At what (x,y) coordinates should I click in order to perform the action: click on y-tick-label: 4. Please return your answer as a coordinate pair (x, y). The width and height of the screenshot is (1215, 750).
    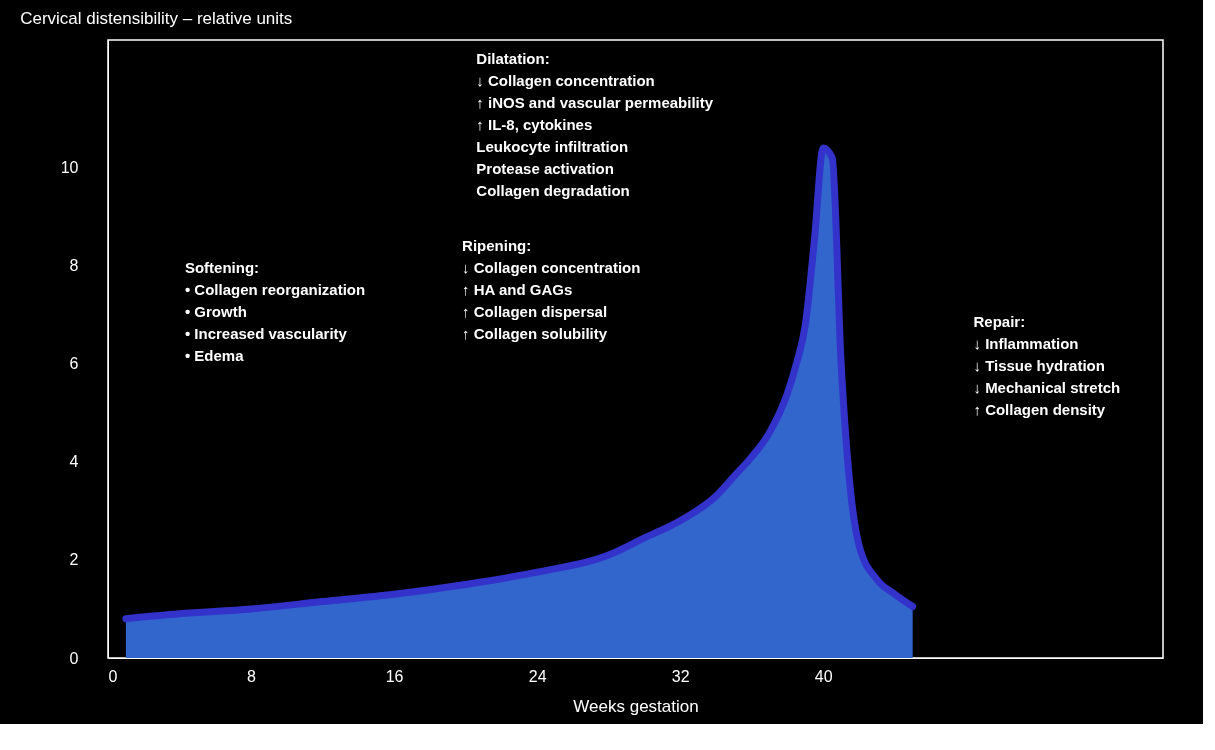
    Looking at the image, I should click on (74, 462).